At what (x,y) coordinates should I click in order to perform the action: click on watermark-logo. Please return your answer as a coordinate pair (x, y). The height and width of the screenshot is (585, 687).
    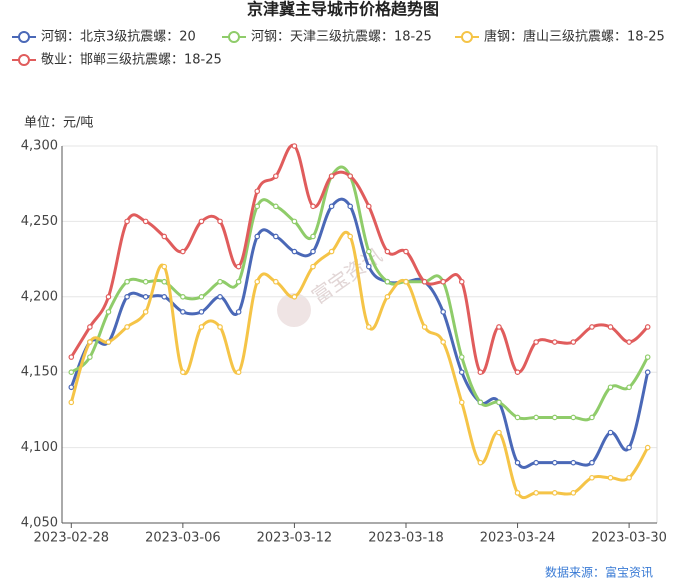
    Looking at the image, I should click on (294, 310).